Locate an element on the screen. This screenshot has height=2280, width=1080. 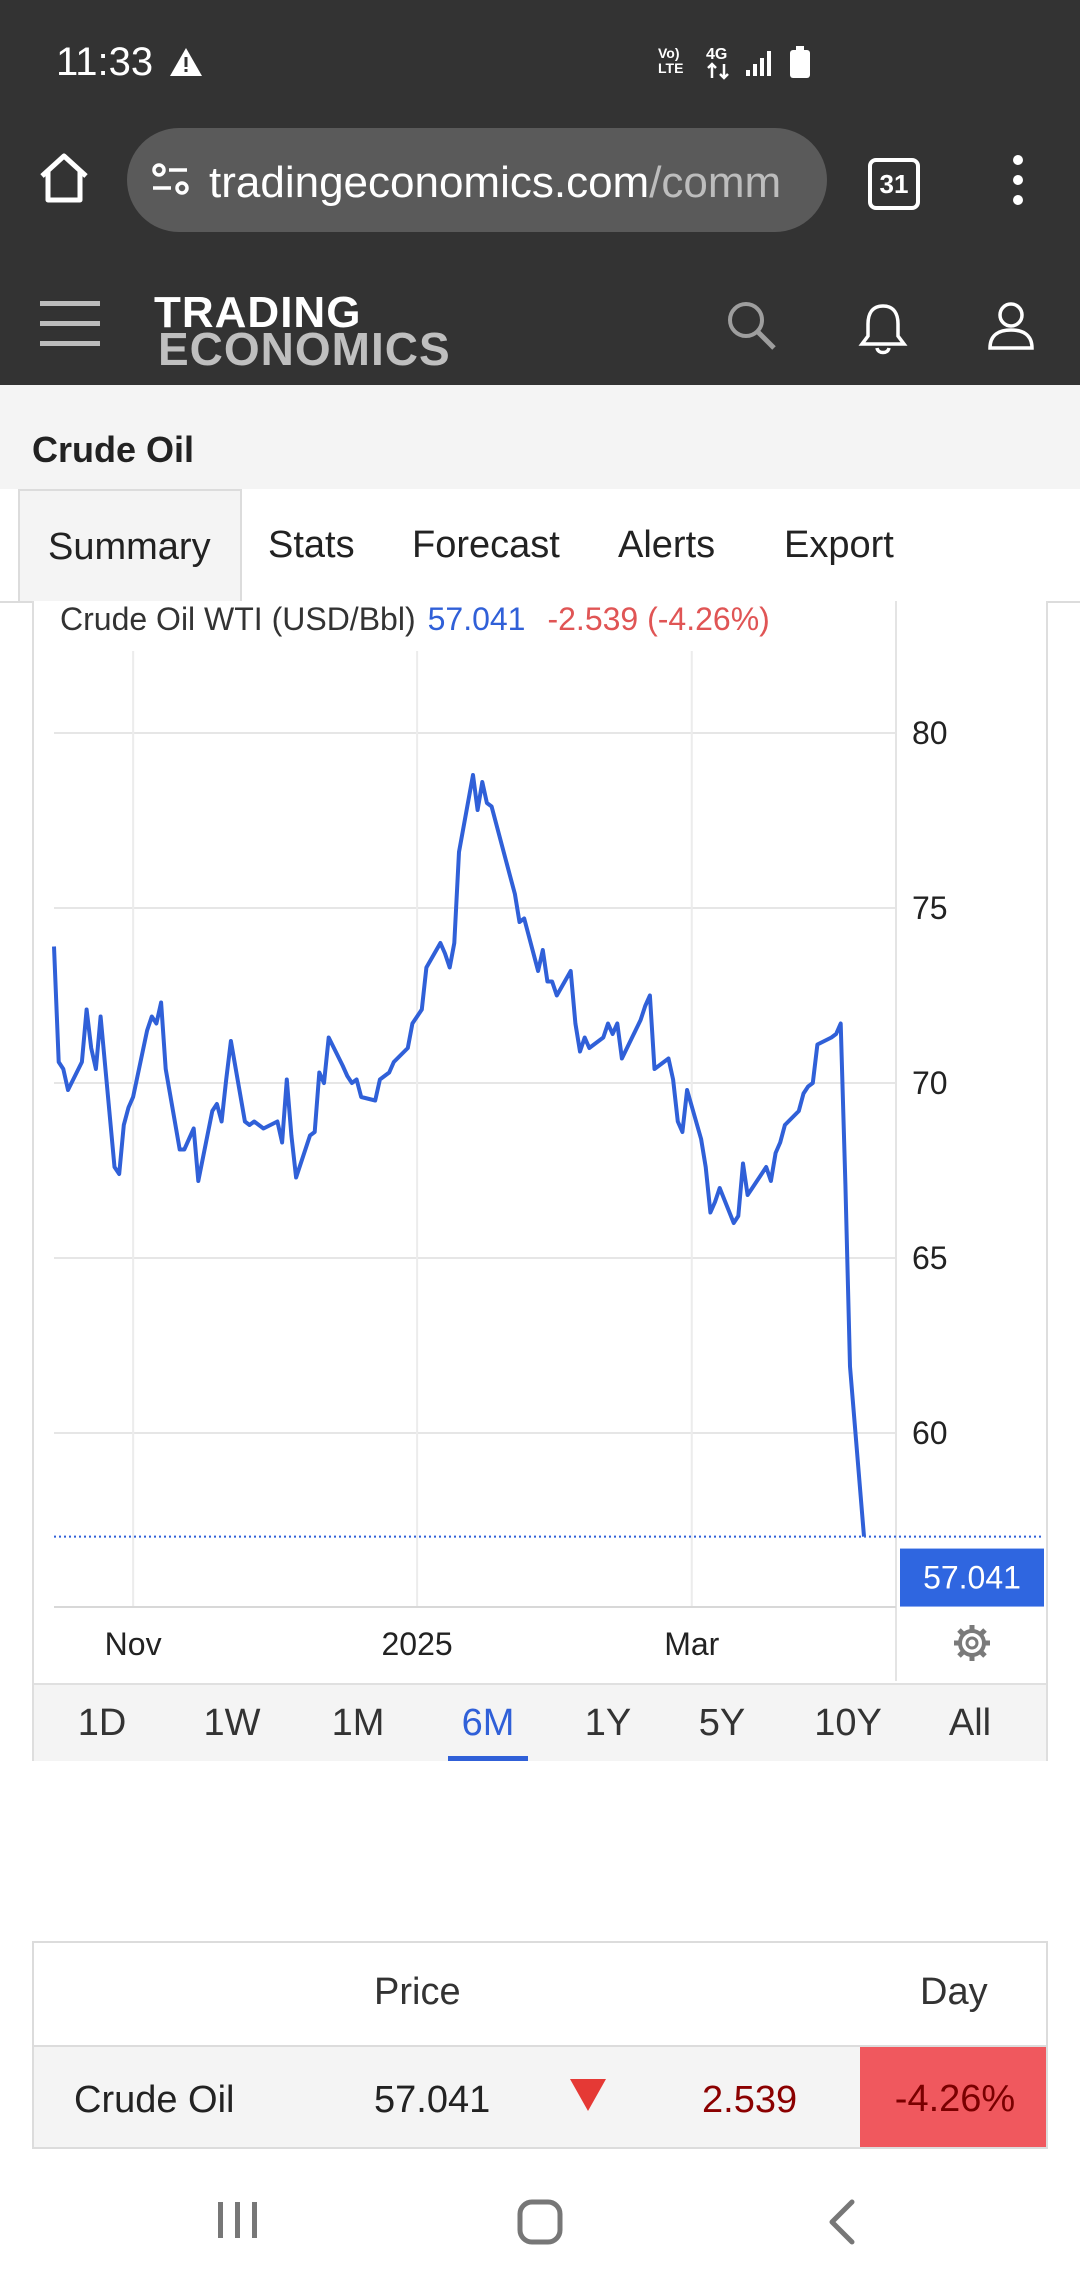
series-name: Crude Oil WTI (USD/Bbl) is located at coordinates (238, 619).